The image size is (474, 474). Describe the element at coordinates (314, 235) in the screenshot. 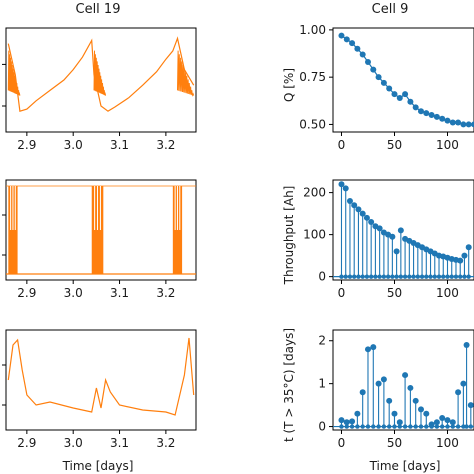

I see `y-tick-label: 100` at that location.